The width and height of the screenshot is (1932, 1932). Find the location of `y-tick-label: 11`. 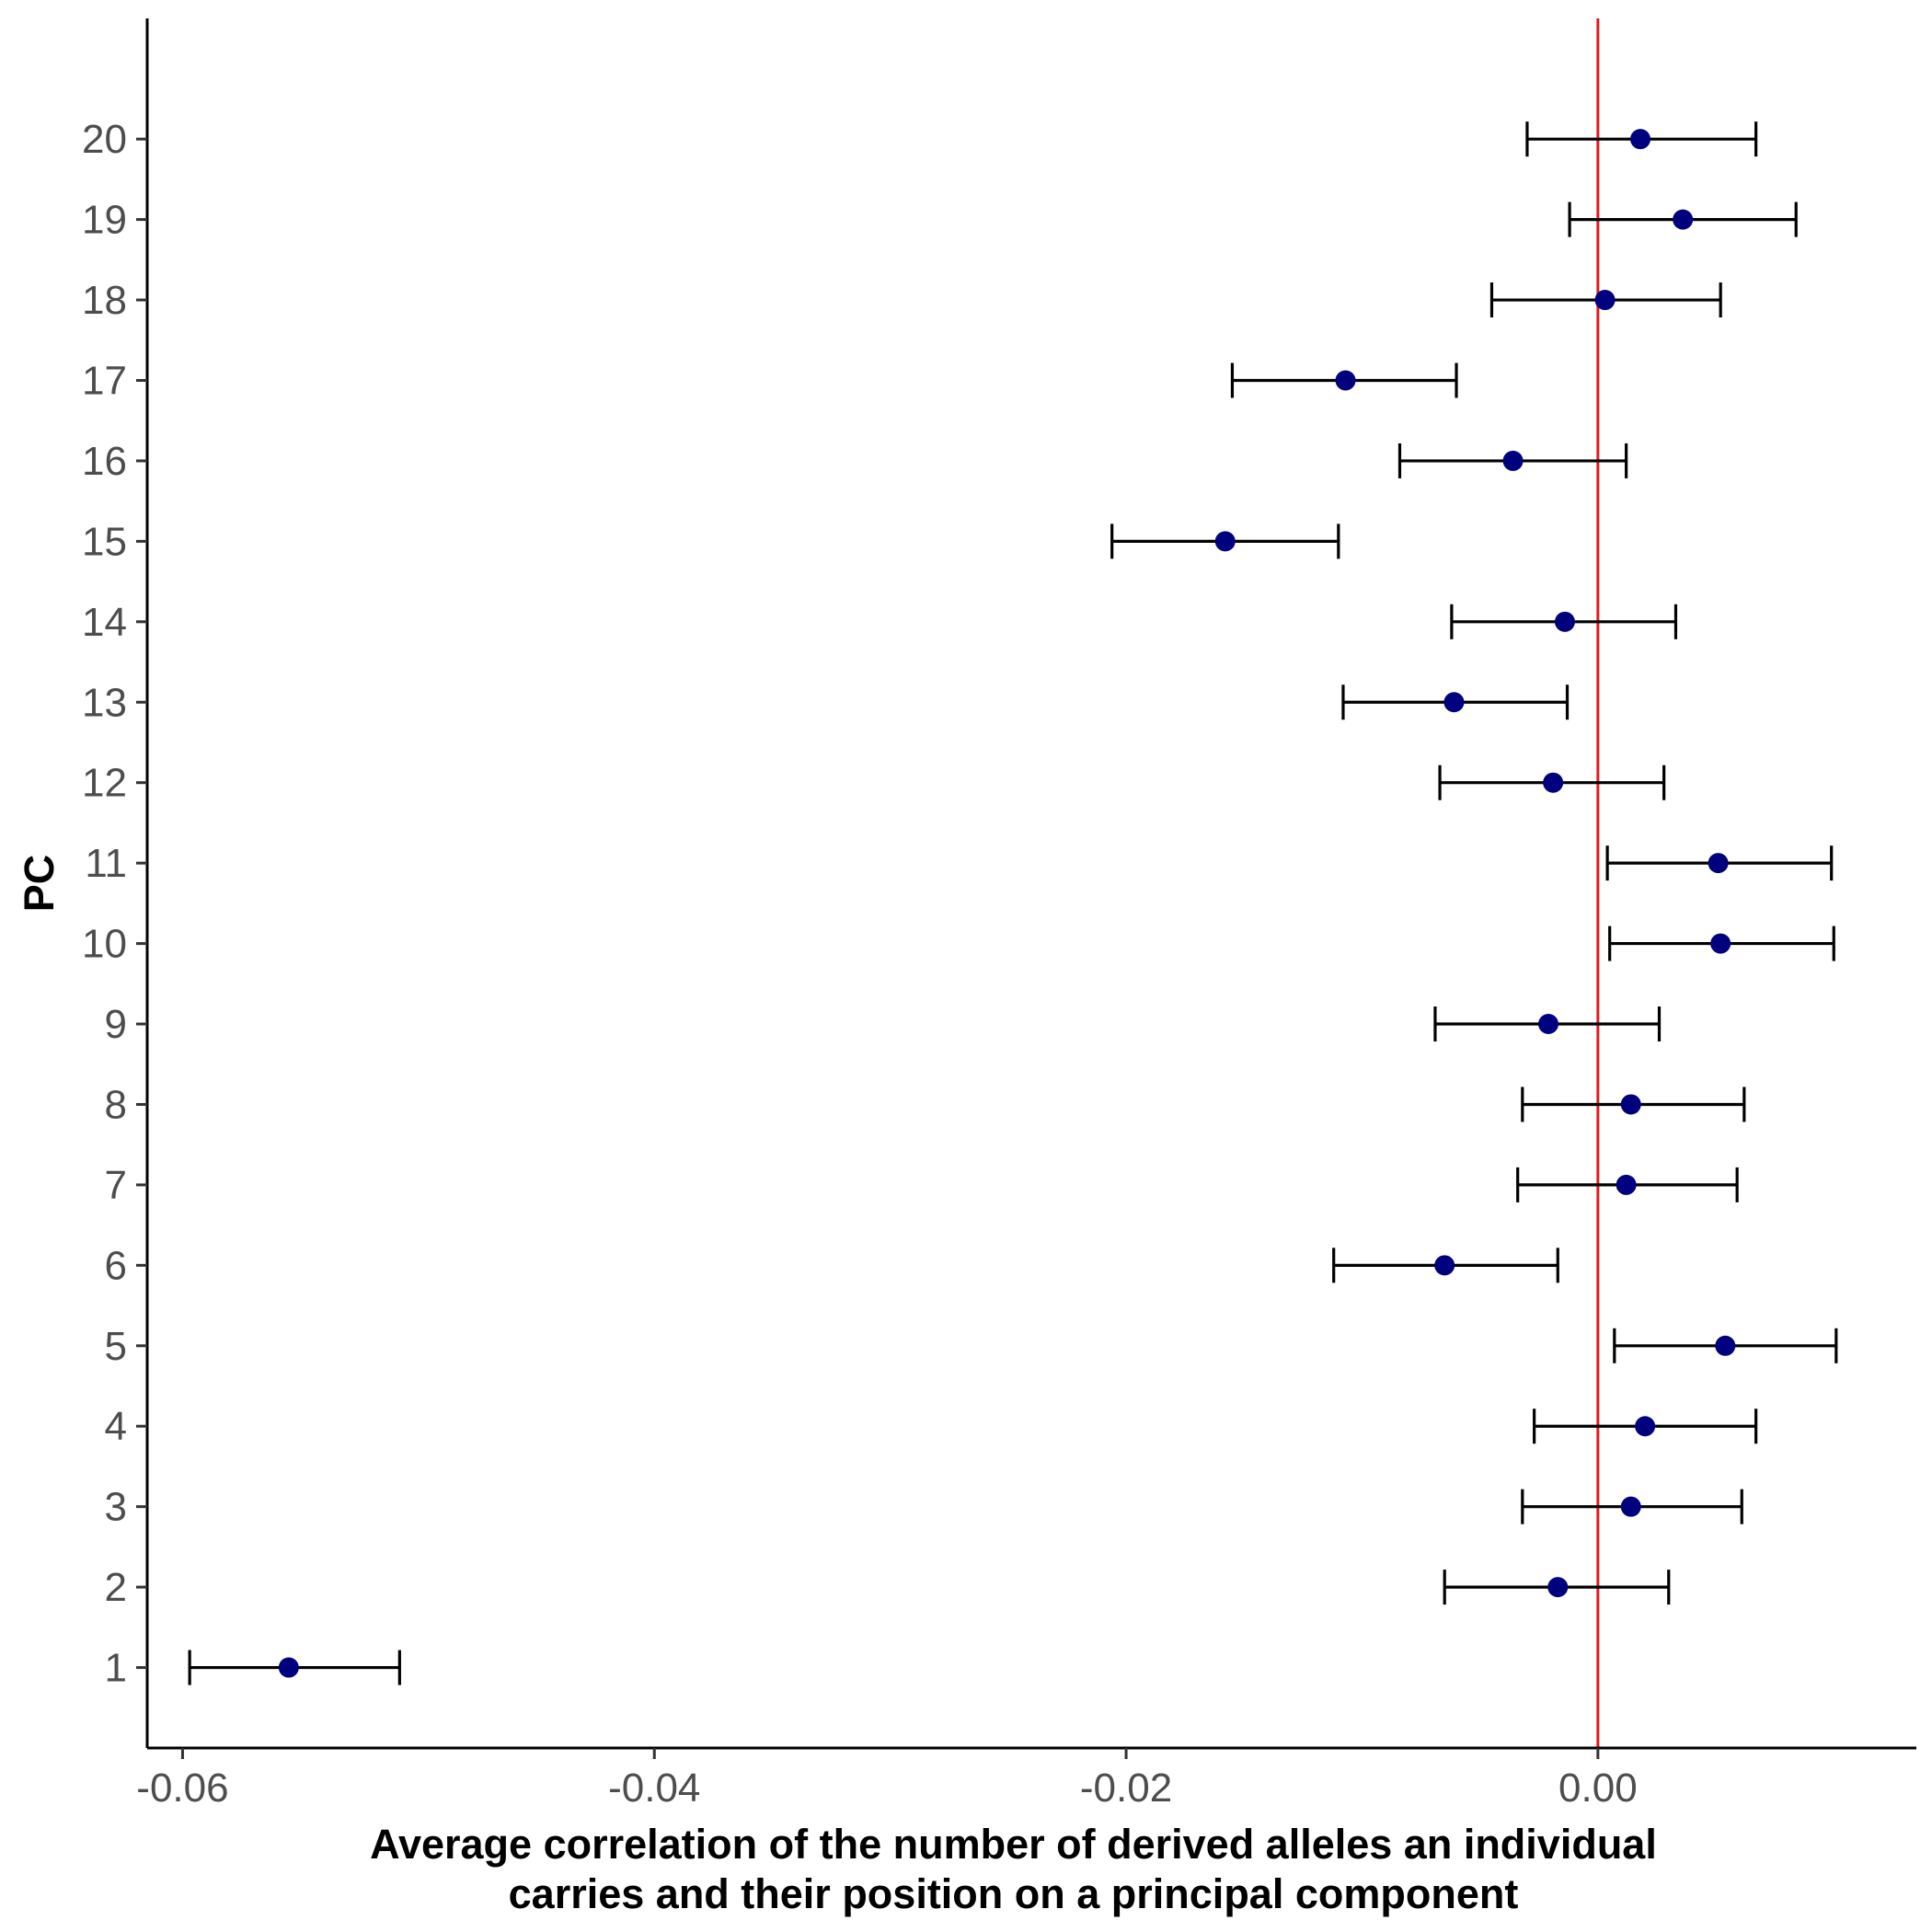

y-tick-label: 11 is located at coordinates (106, 863).